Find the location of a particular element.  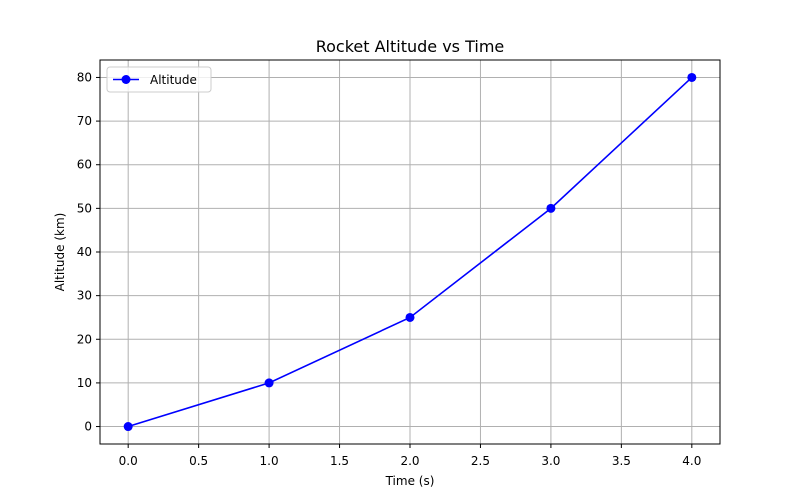

x-tick-label: 2.5 is located at coordinates (480, 461).